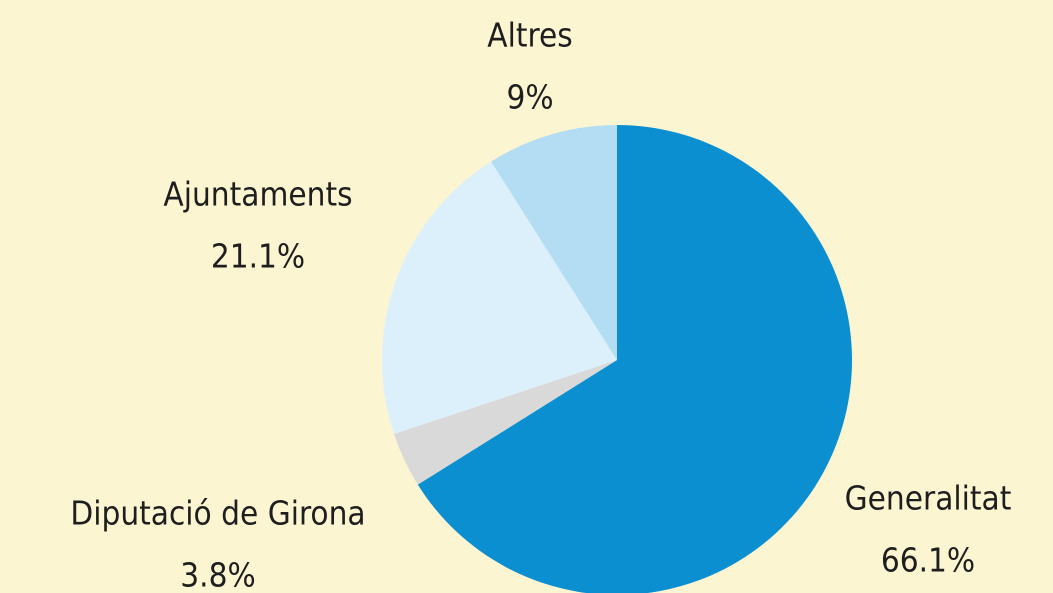 This screenshot has height=593, width=1053. What do you see at coordinates (928, 560) in the screenshot?
I see `slice-value-label: 66.1%` at bounding box center [928, 560].